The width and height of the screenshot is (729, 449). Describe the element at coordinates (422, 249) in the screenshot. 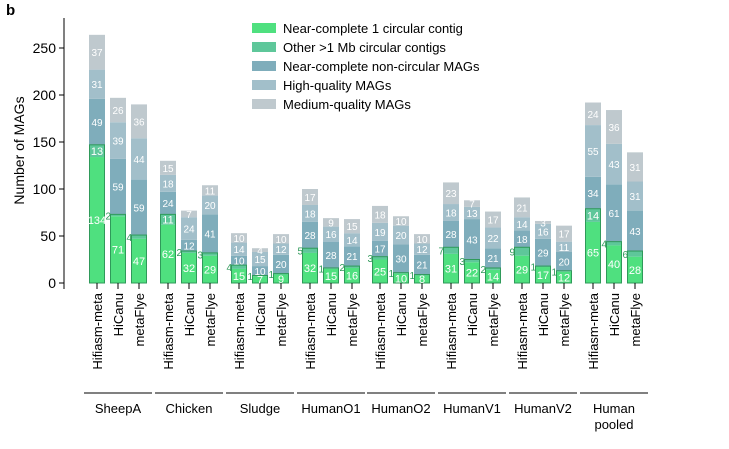

I see `bar-segment-humano2-metaflye-high_quality` at that location.